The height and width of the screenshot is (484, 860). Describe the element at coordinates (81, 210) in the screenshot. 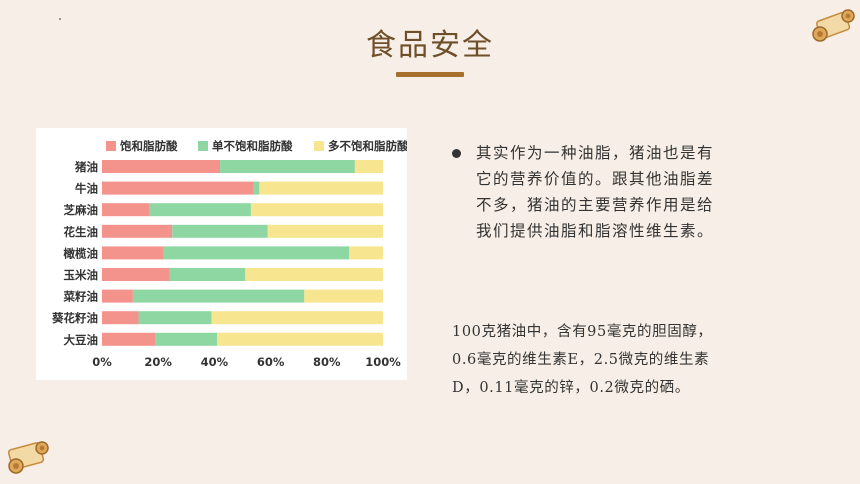

I see `category-label: 芝麻油` at that location.